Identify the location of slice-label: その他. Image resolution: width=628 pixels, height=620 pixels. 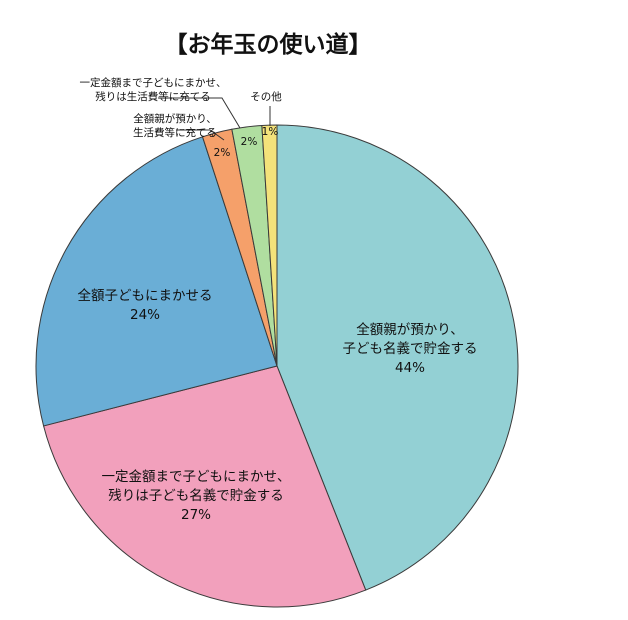
(266, 96).